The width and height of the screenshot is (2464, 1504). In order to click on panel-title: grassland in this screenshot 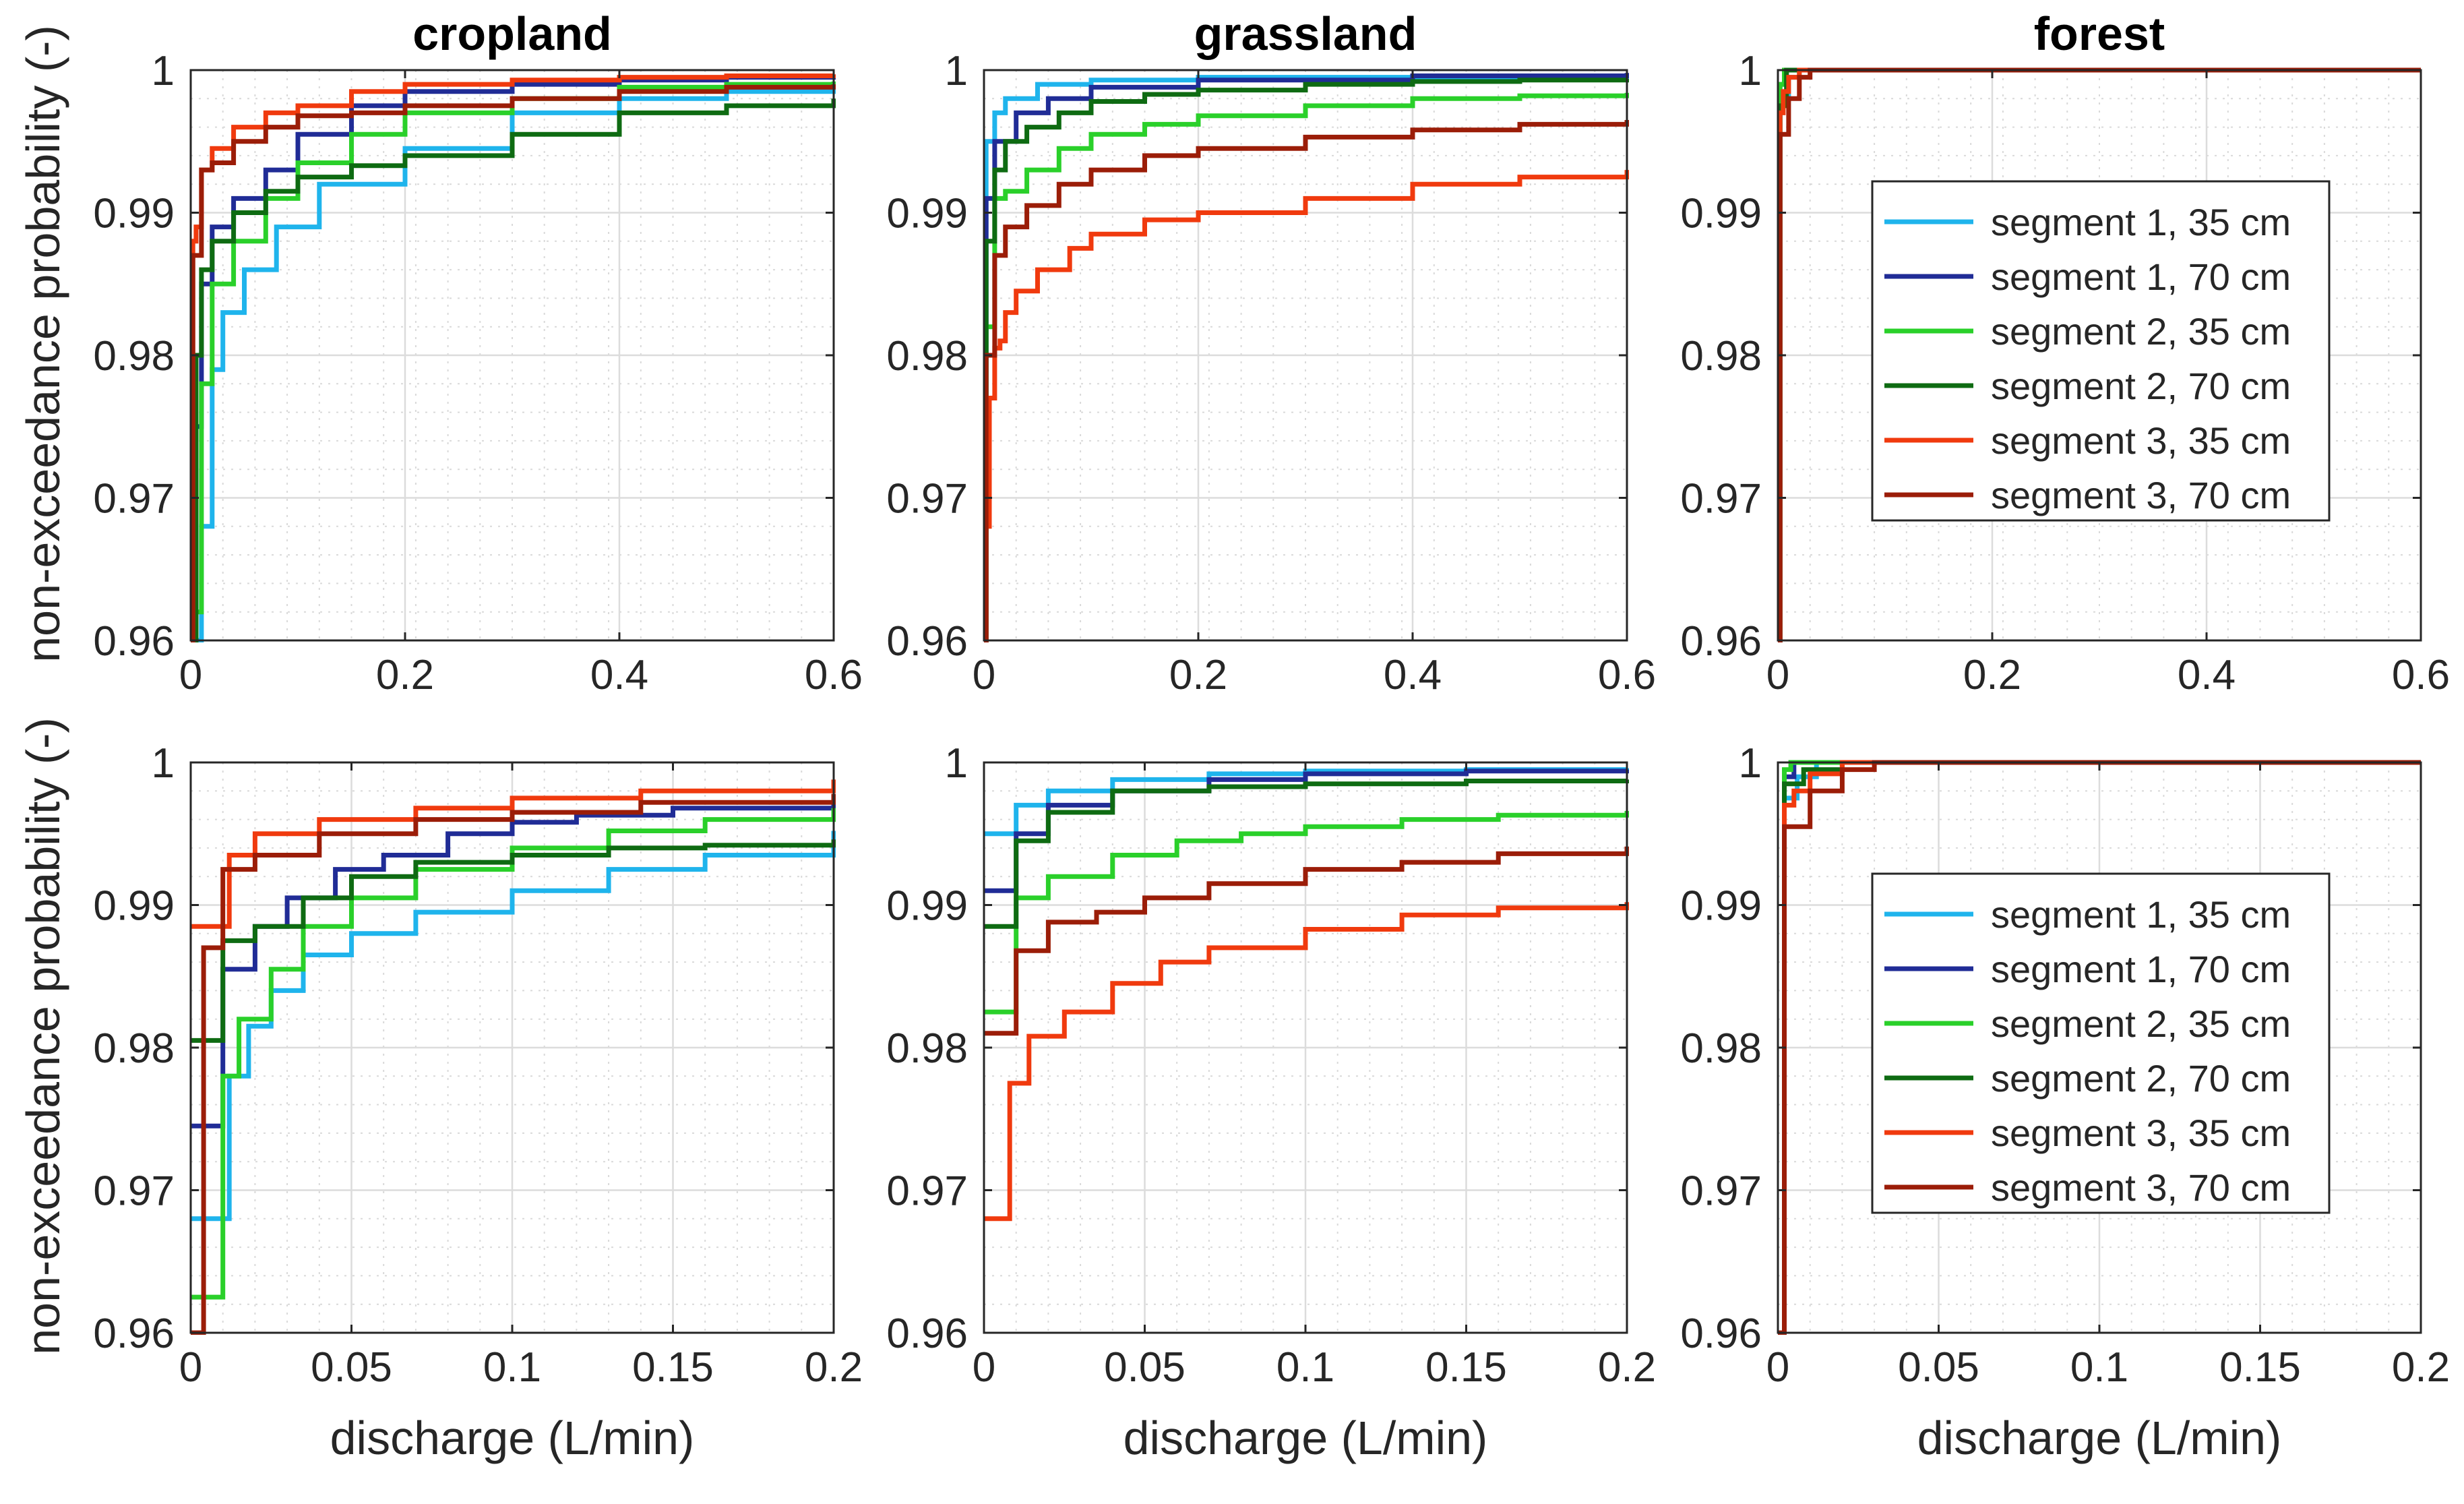, I will do `click(1306, 33)`.